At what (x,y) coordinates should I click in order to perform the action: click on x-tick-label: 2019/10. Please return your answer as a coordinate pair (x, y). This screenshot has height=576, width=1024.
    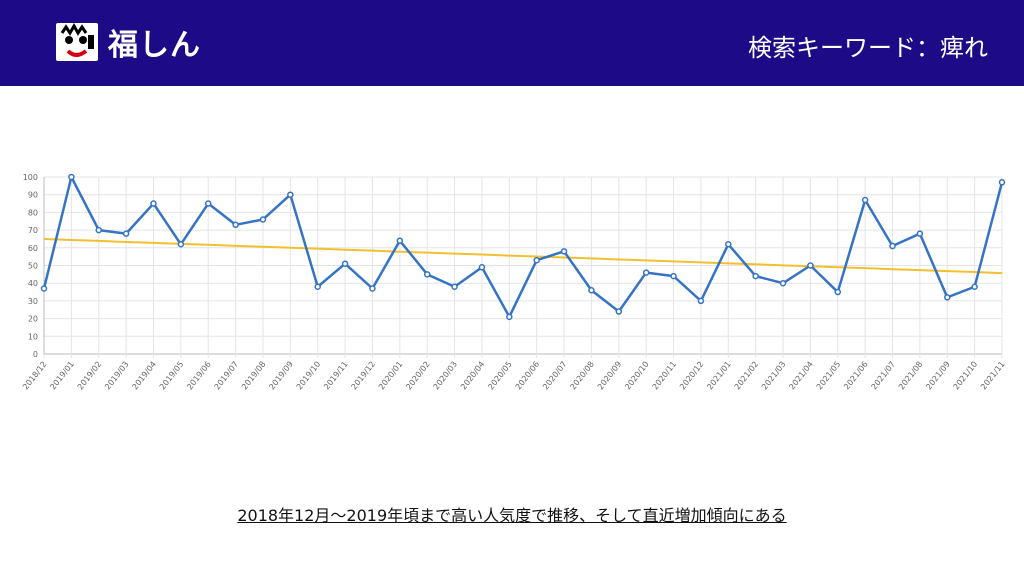
    Looking at the image, I should click on (309, 376).